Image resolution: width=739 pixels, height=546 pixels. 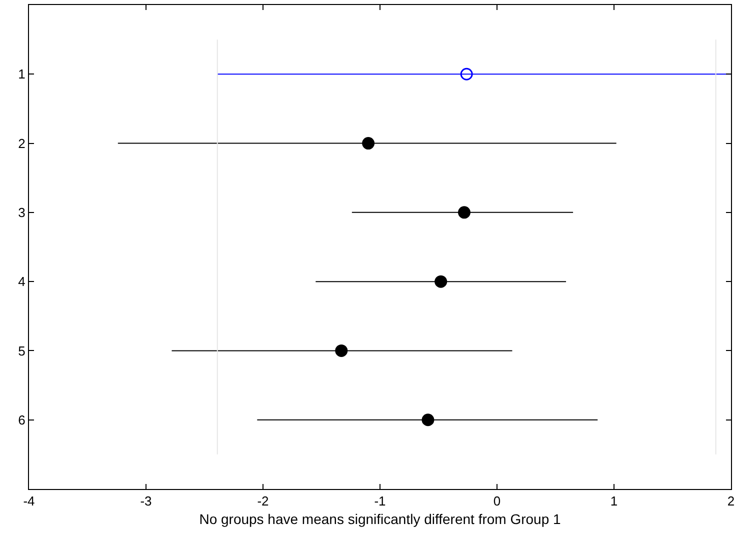 What do you see at coordinates (22, 282) in the screenshot?
I see `y-tick-label: 4` at bounding box center [22, 282].